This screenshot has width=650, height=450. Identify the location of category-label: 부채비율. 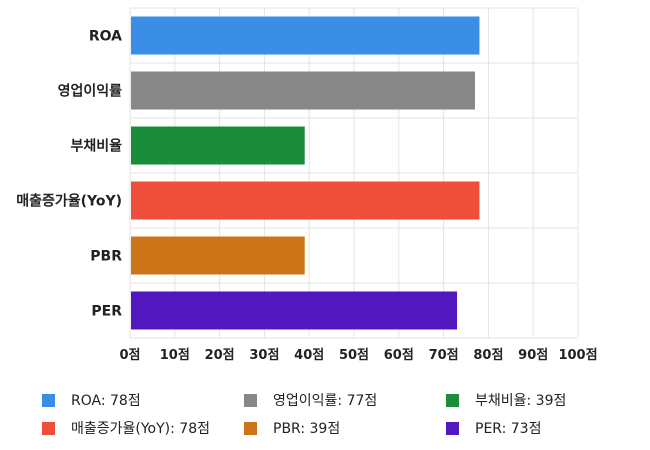
(96, 146).